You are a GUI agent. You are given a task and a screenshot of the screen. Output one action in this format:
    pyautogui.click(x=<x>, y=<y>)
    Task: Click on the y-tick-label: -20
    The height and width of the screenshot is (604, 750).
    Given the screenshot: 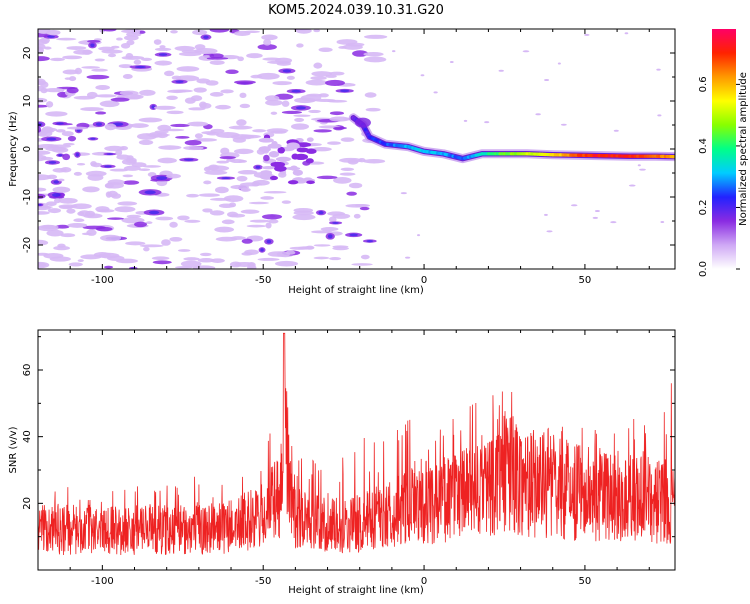 What is the action you would take?
    pyautogui.click(x=27, y=245)
    